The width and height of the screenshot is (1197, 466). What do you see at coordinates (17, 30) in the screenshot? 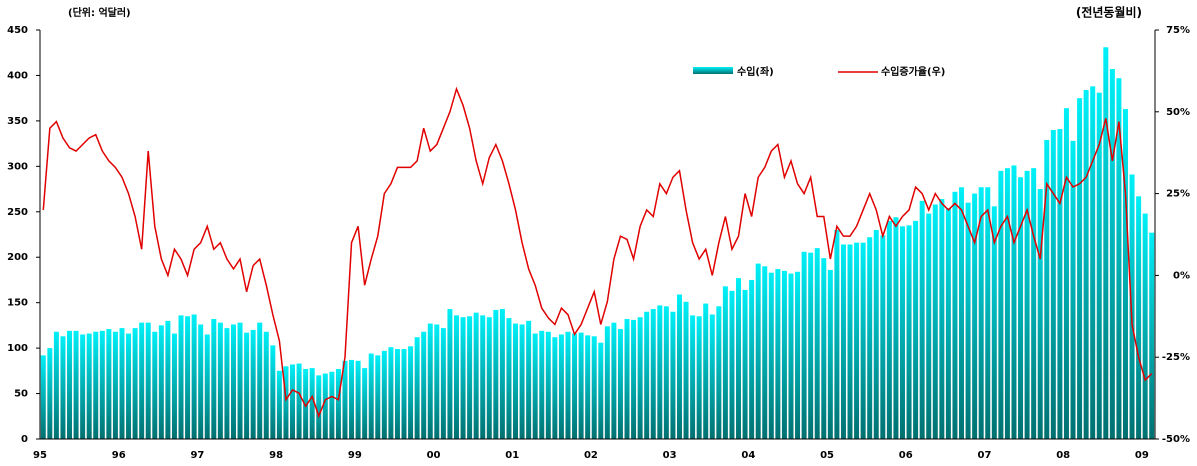
I see `y-tick-label: 450` at bounding box center [17, 30].